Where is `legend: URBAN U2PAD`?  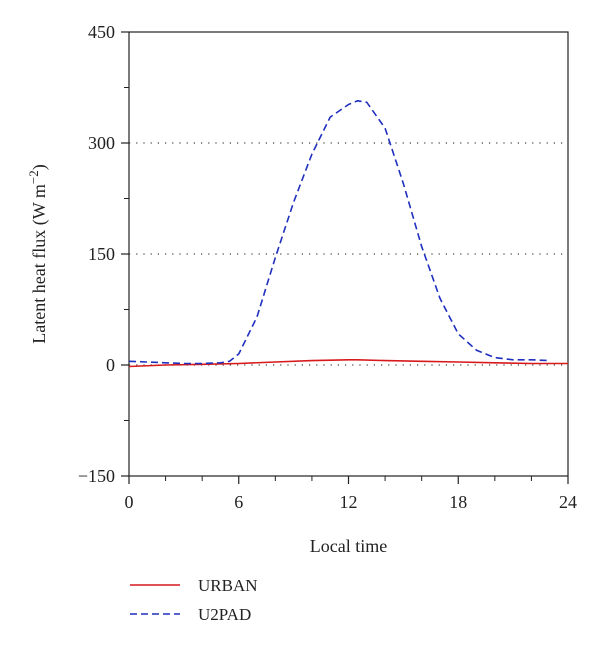
legend: URBAN U2PAD is located at coordinates (194, 600).